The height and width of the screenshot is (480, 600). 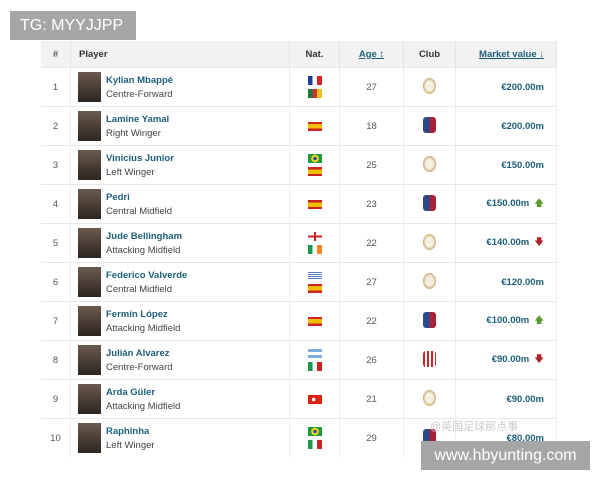 What do you see at coordinates (299, 165) in the screenshot?
I see `table-row: 3 Vinicius Junior Left Winger 25 €150.00m` at bounding box center [299, 165].